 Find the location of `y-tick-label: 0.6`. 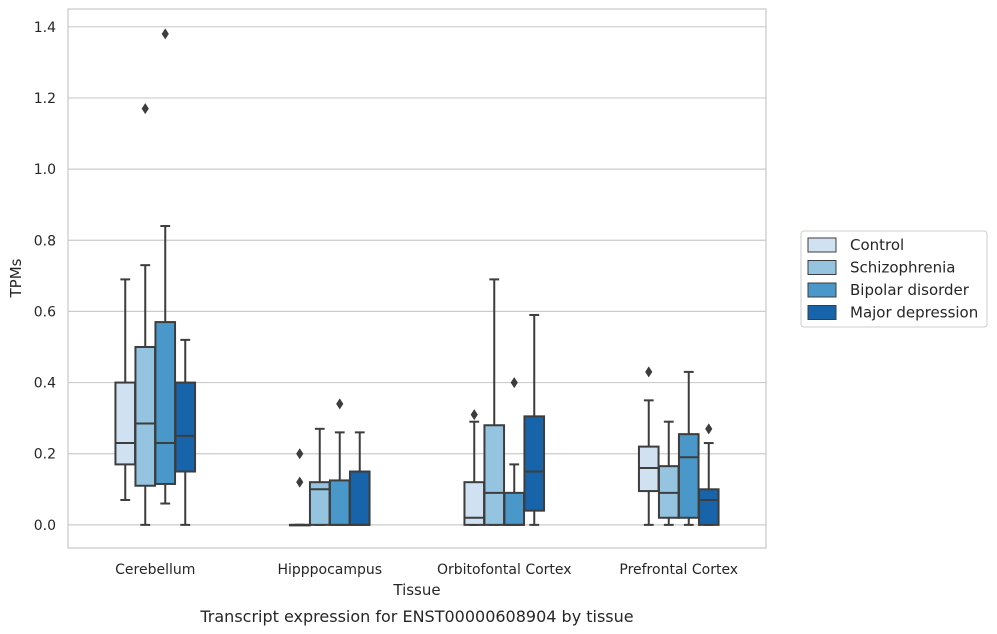

y-tick-label: 0.6 is located at coordinates (45, 312).